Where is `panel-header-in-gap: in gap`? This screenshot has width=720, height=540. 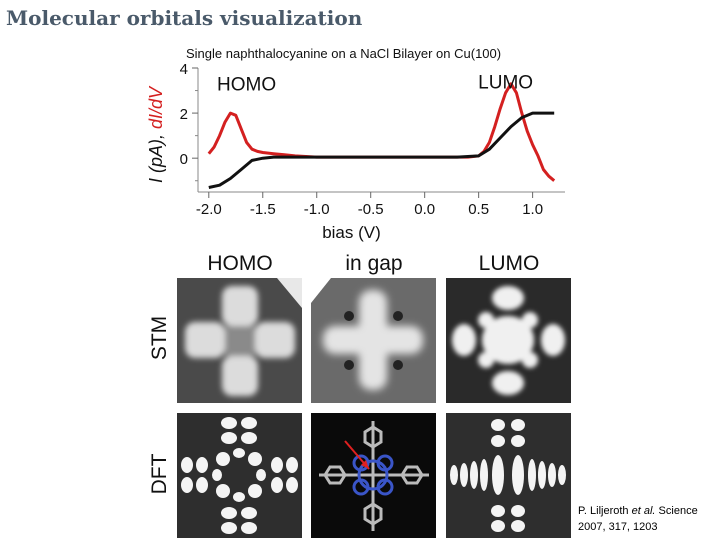
panel-header-in-gap: in gap is located at coordinates (374, 263).